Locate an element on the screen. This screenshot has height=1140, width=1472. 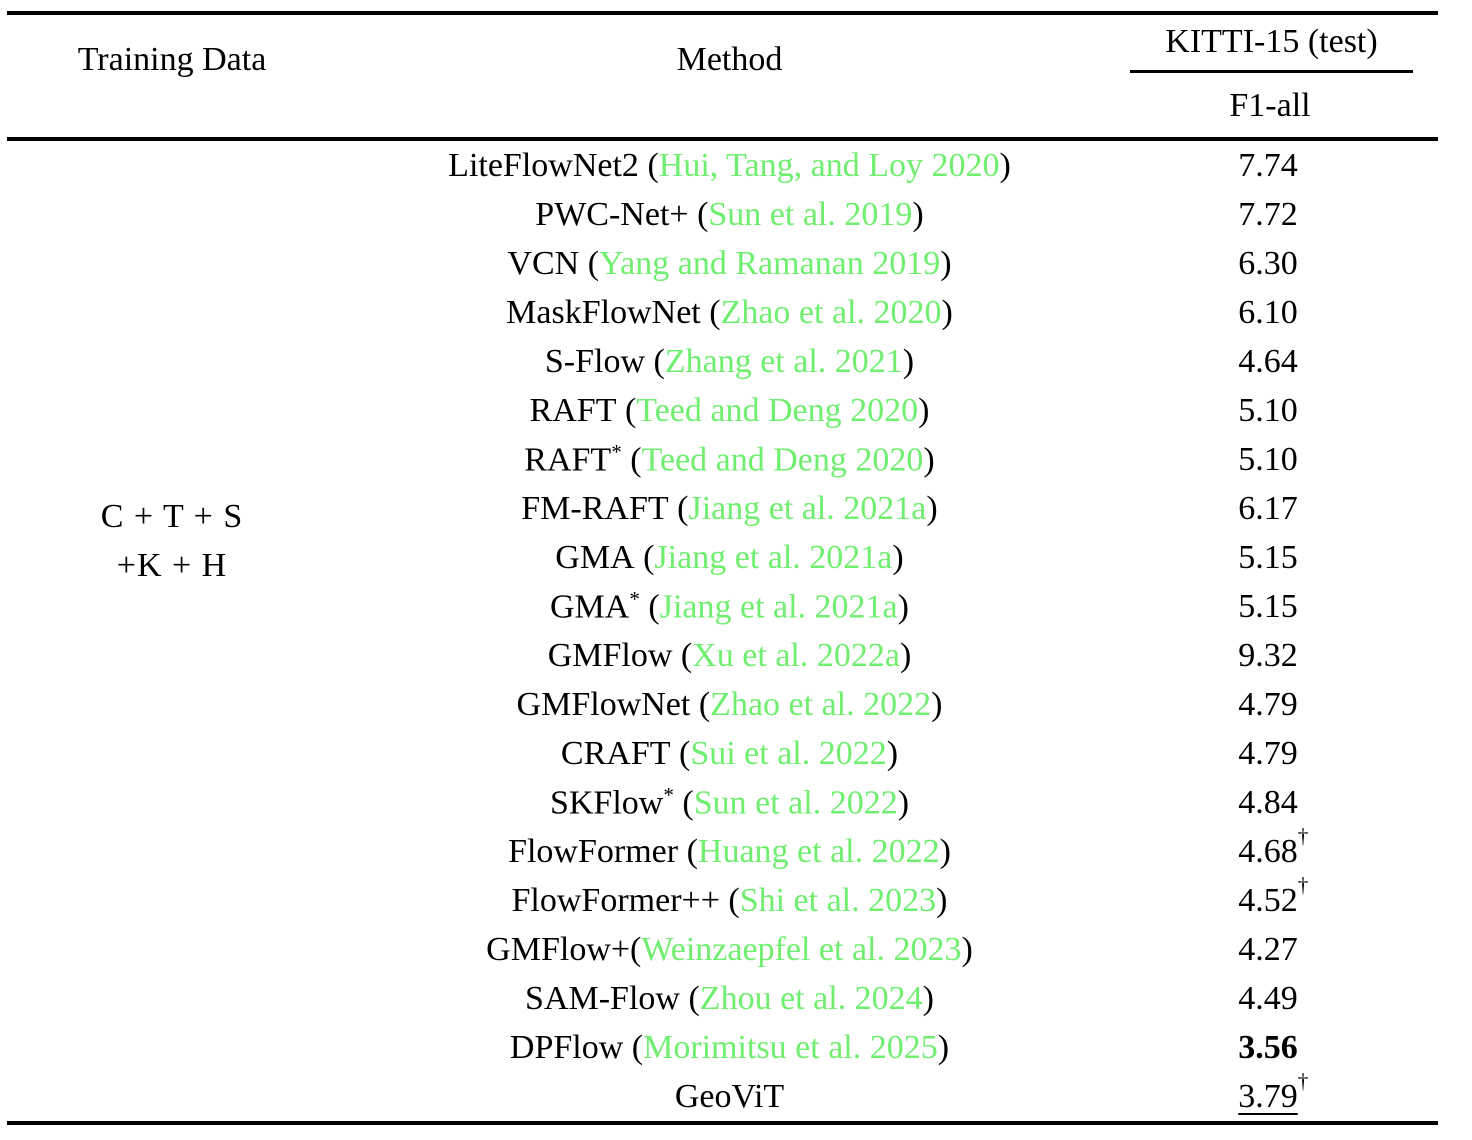
table-row: GMFlow+(Weinzaepfel et al. 2023) 4.27 is located at coordinates (722, 949).